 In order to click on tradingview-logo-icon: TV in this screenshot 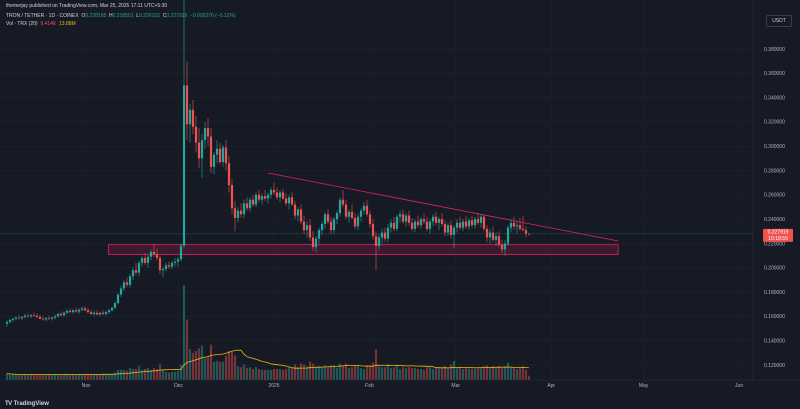, I will do `click(8, 404)`.